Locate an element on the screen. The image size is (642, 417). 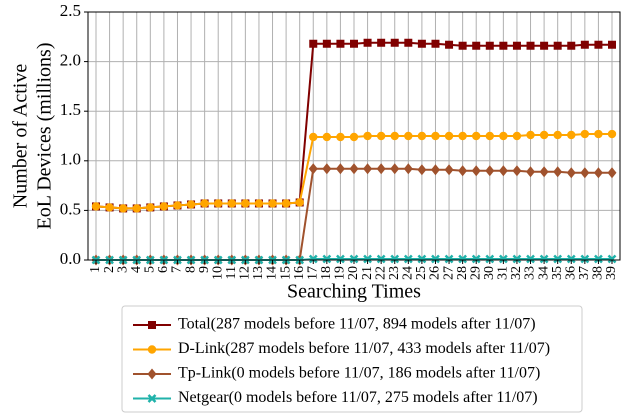
x-tick-label: 31 is located at coordinates (503, 273).